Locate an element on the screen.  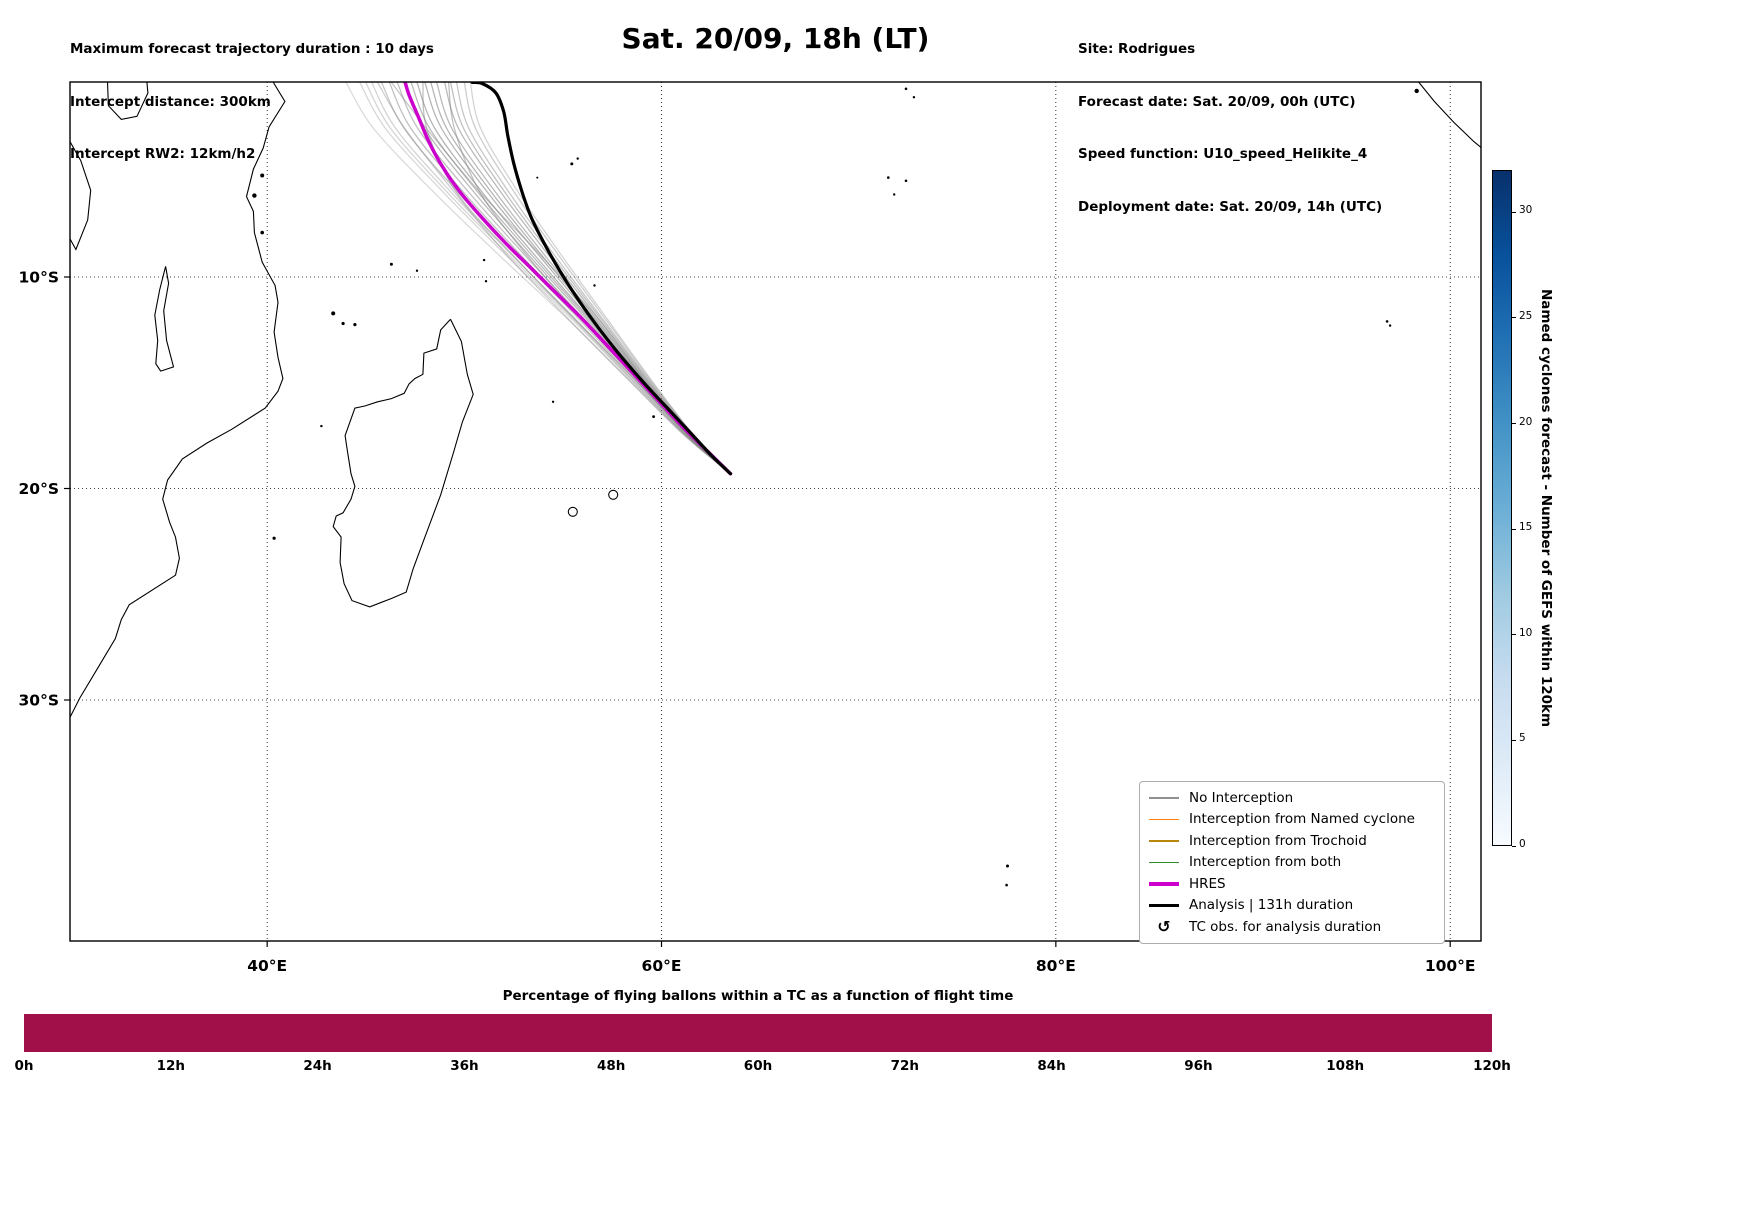
bottom-tick-label: 72h is located at coordinates (904, 1066).